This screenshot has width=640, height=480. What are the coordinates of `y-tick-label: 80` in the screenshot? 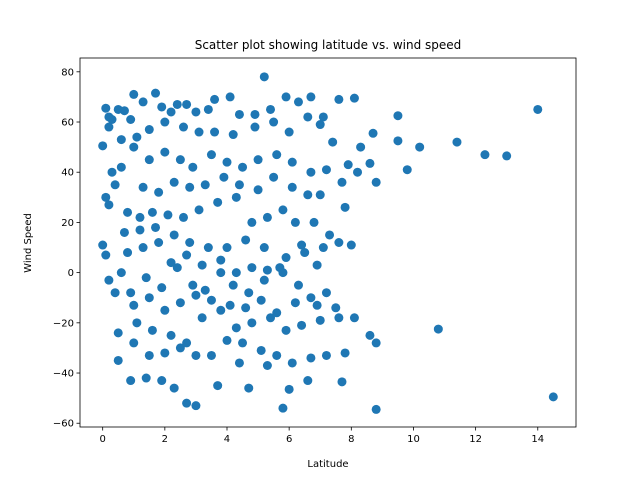 It's located at (67, 72).